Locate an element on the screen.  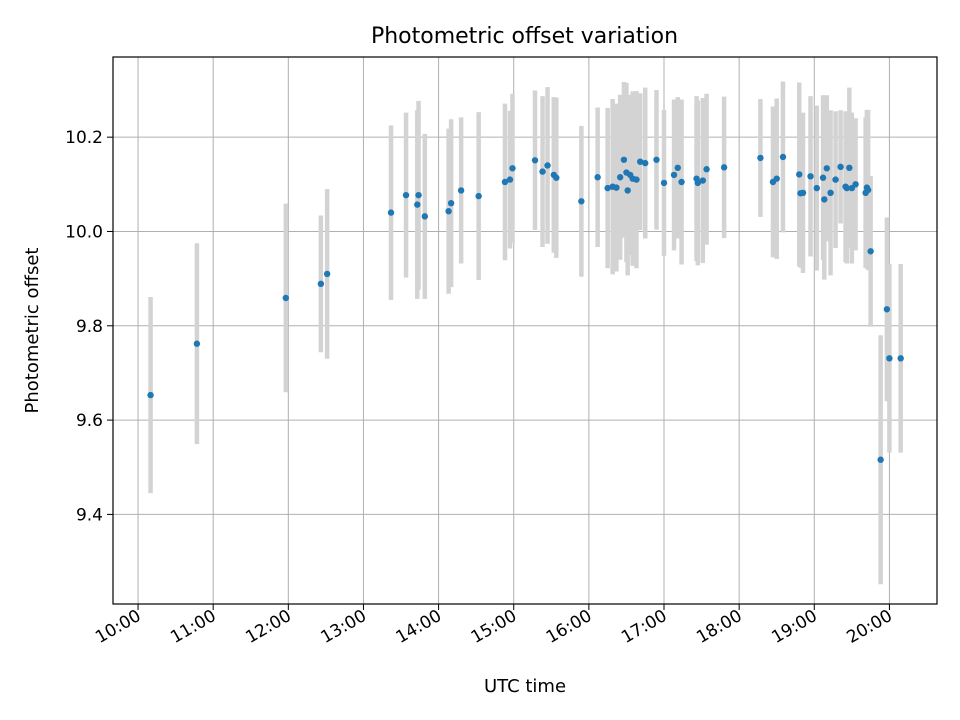
x-axis-label: UTC time is located at coordinates (525, 686).